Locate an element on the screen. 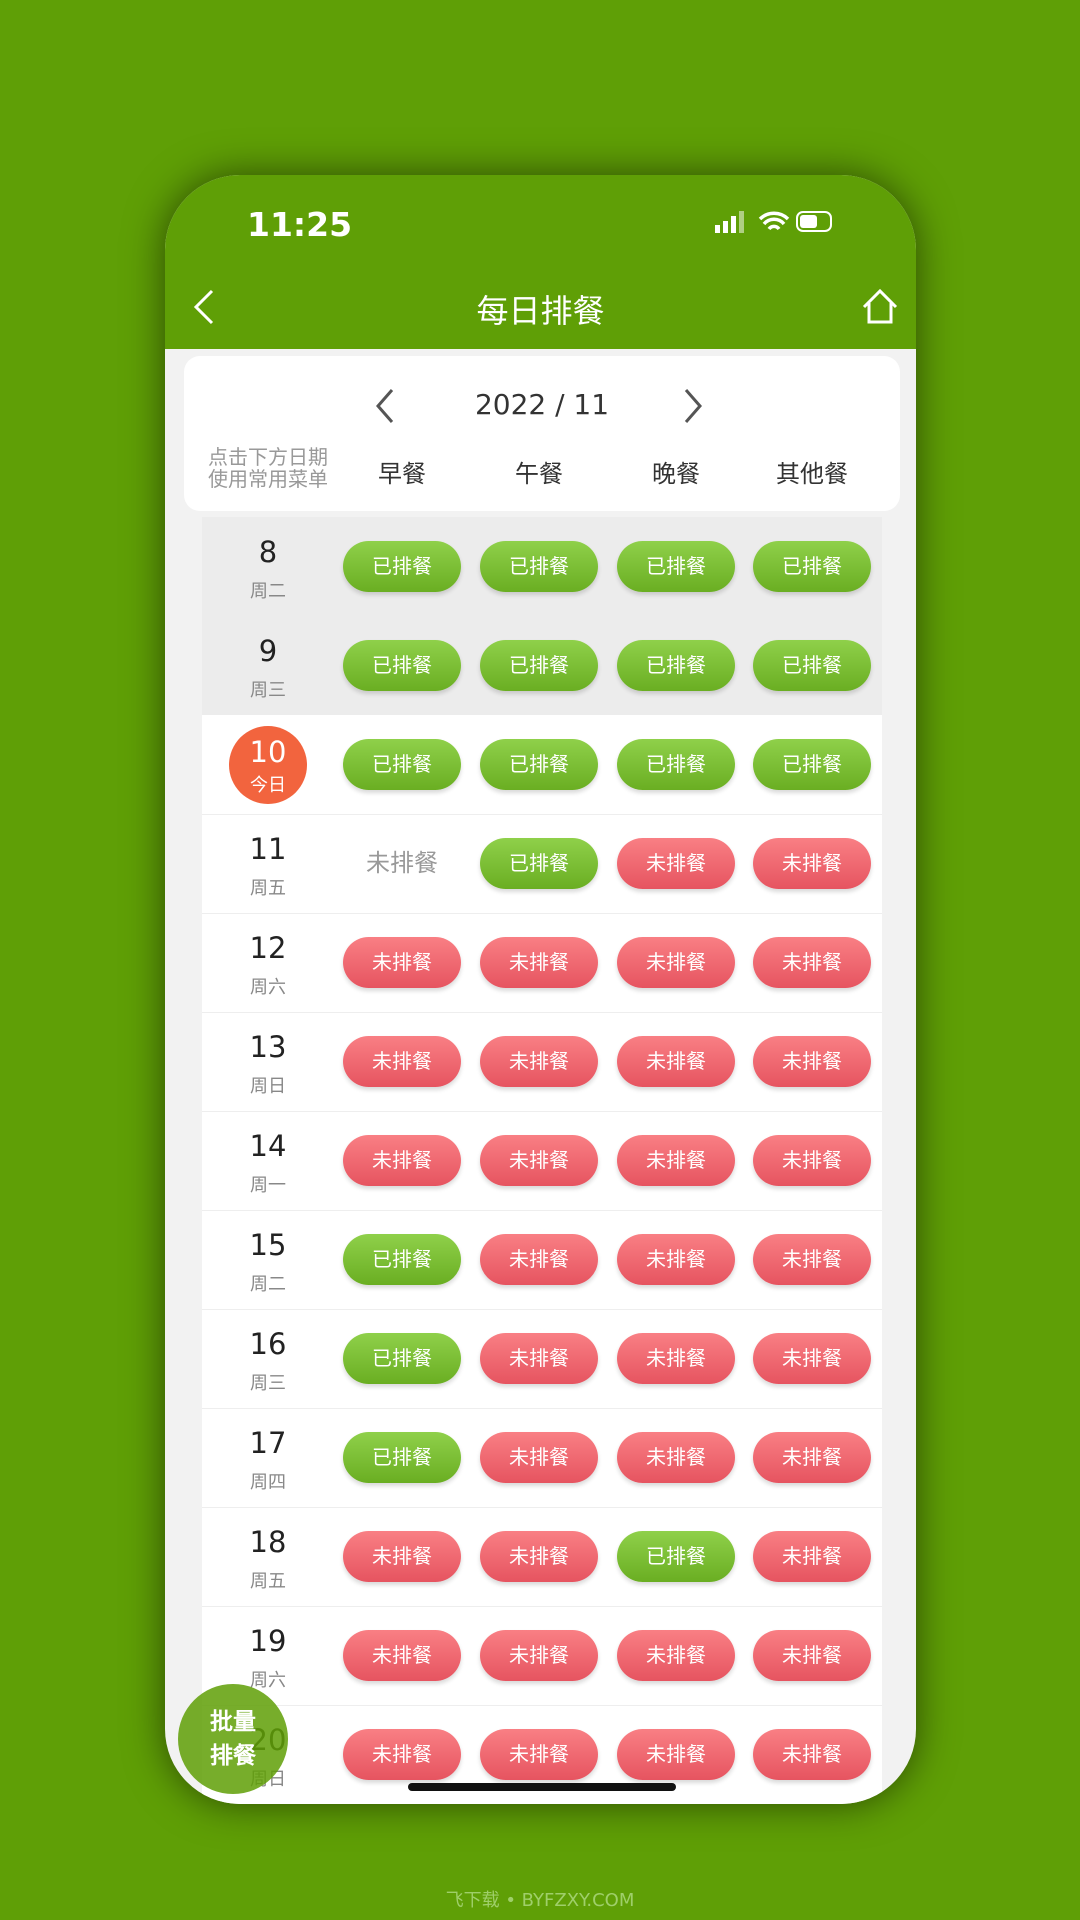 This screenshot has width=1080, height=1920. day-number: 14 is located at coordinates (268, 1146).